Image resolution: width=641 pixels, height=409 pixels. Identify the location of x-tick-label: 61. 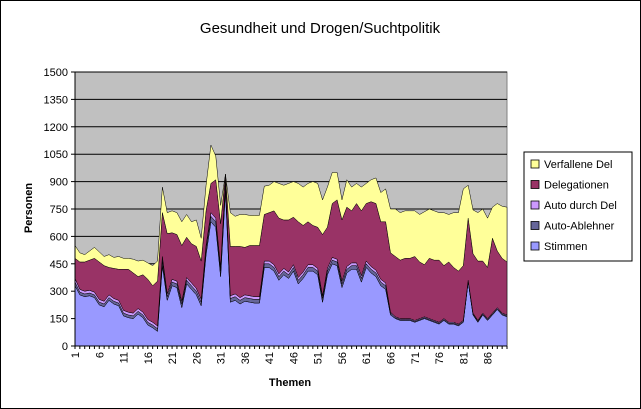
(367, 358).